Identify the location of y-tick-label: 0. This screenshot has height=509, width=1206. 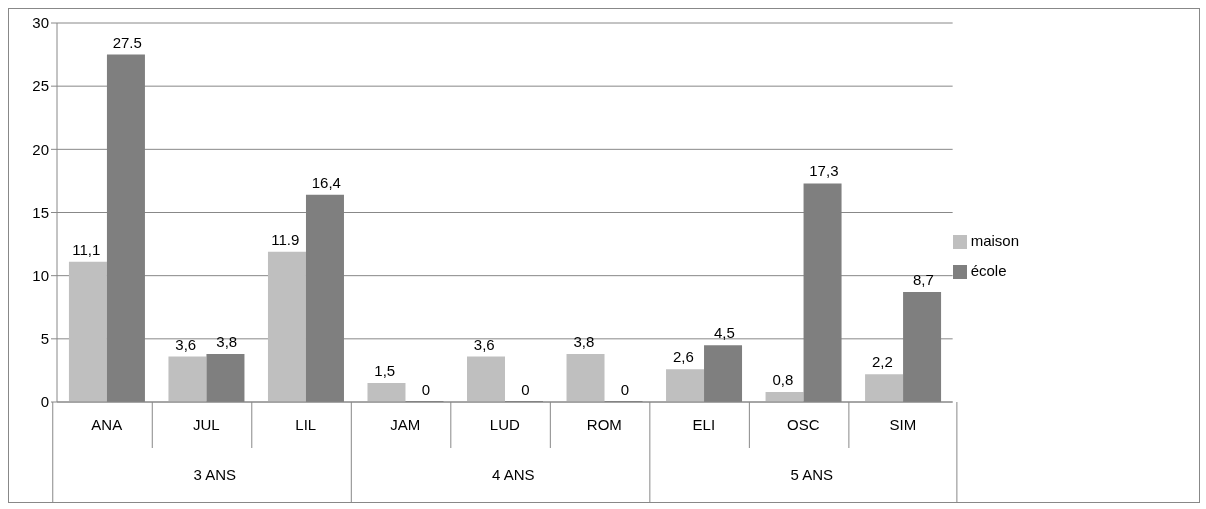
(44, 402).